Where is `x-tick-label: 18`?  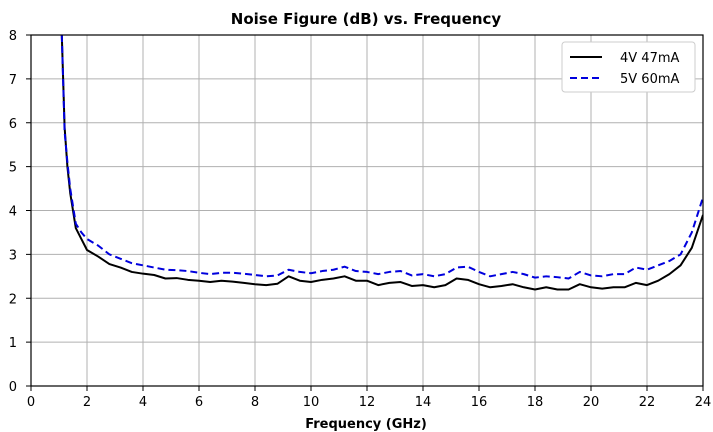 x-tick-label: 18 is located at coordinates (535, 402).